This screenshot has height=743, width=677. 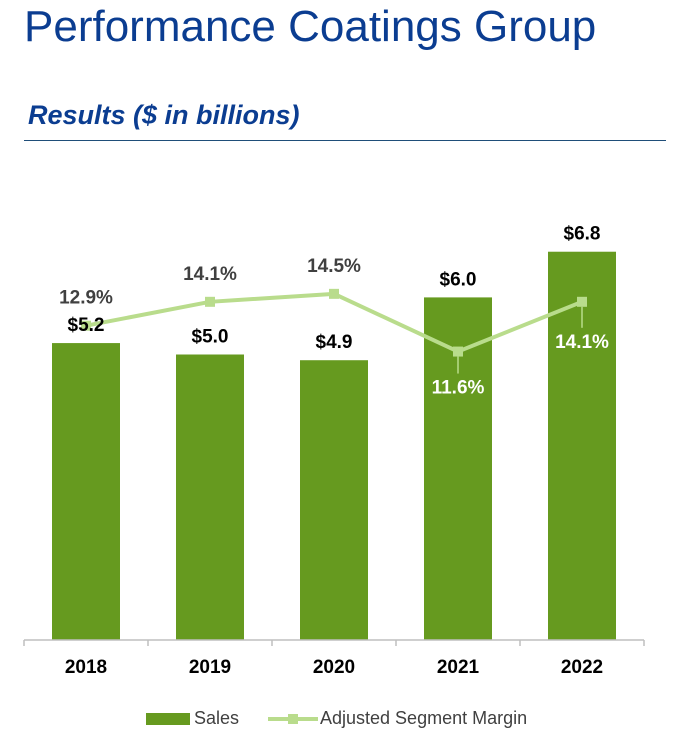 What do you see at coordinates (582, 667) in the screenshot?
I see `x-tick-label: 2022` at bounding box center [582, 667].